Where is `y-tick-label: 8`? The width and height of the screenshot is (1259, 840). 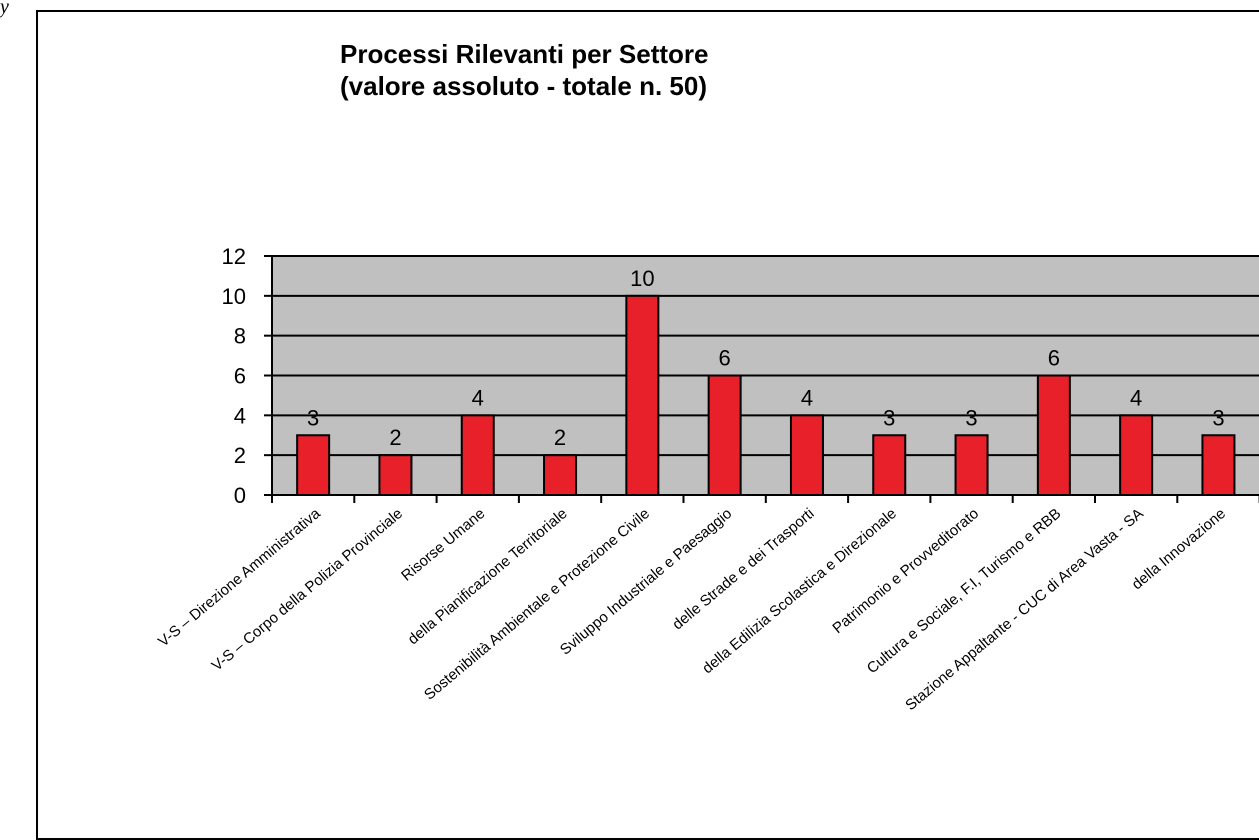
y-tick-label: 8 is located at coordinates (240, 336).